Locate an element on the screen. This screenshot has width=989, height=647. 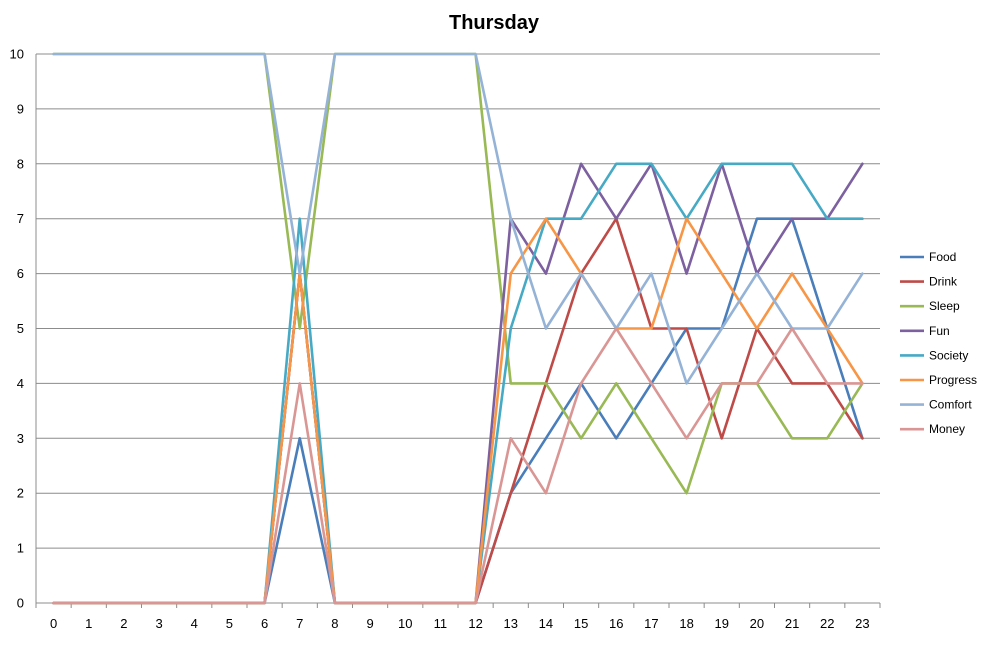
legend-label-drink: Drink is located at coordinates (943, 282).